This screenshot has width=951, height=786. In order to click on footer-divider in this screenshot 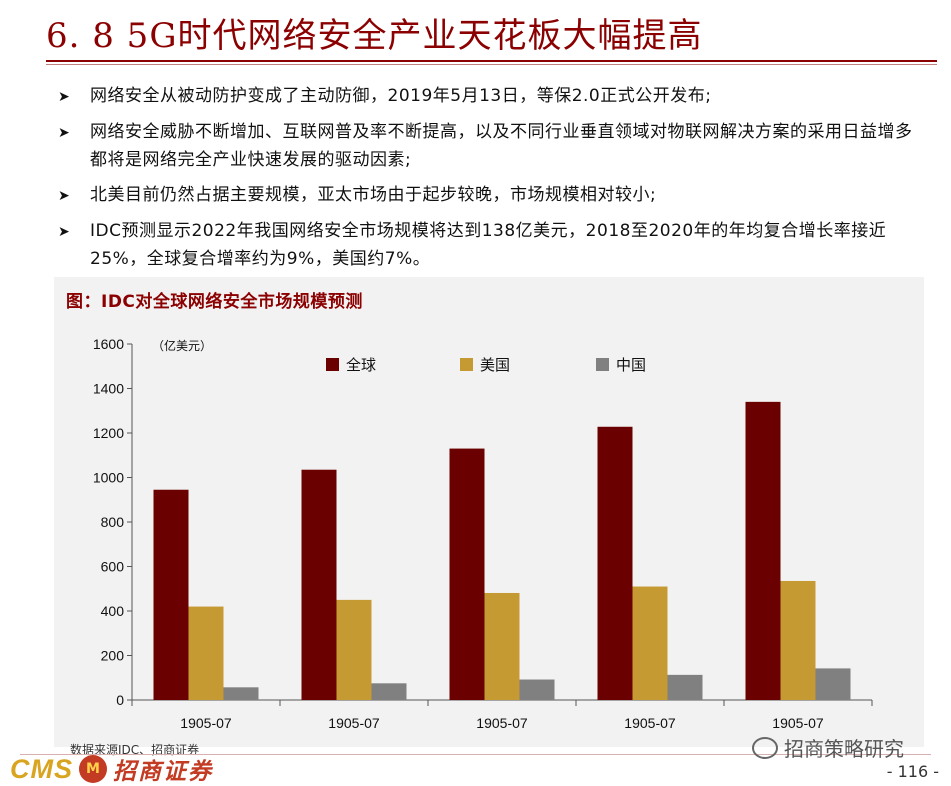, I will do `click(475, 754)`.